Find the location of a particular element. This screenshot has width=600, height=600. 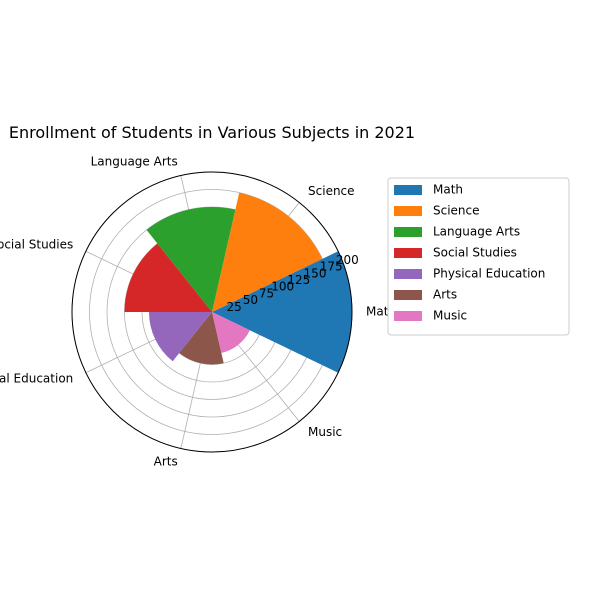

legend-label-social-studies: Social Studies is located at coordinates (475, 253).